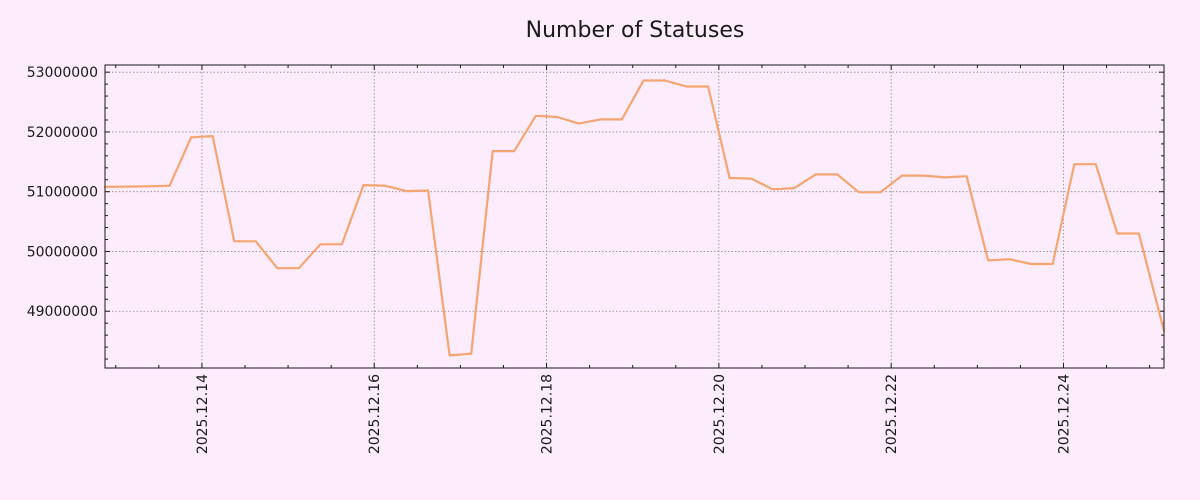  Describe the element at coordinates (62, 193) in the screenshot. I see `y-tick-label: 51000000` at that location.